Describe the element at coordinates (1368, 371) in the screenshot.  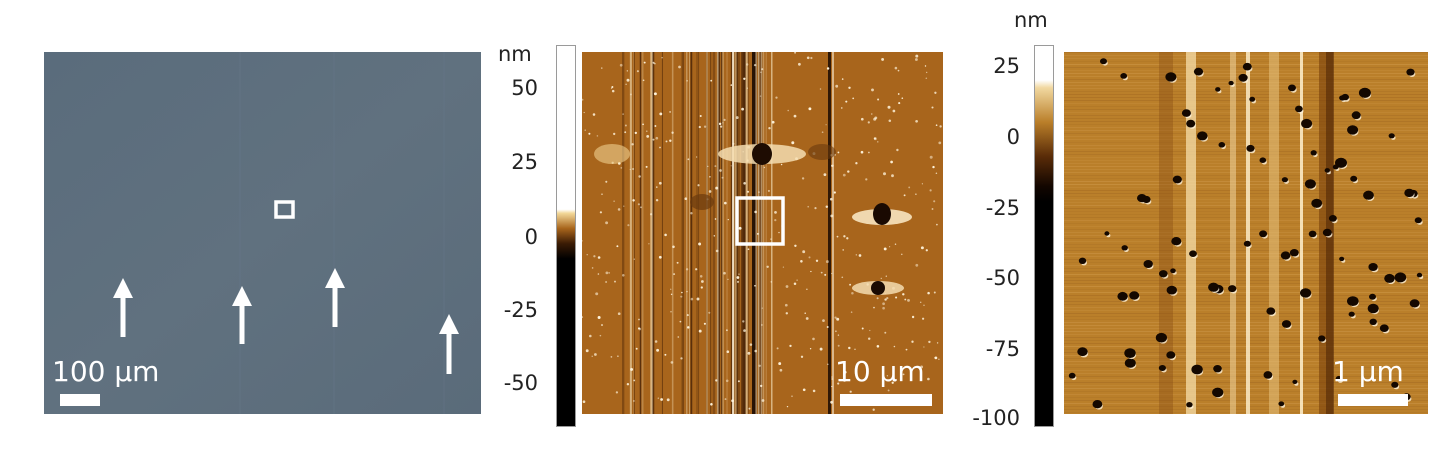
I see `scale-bar-label: 1 μm` at that location.